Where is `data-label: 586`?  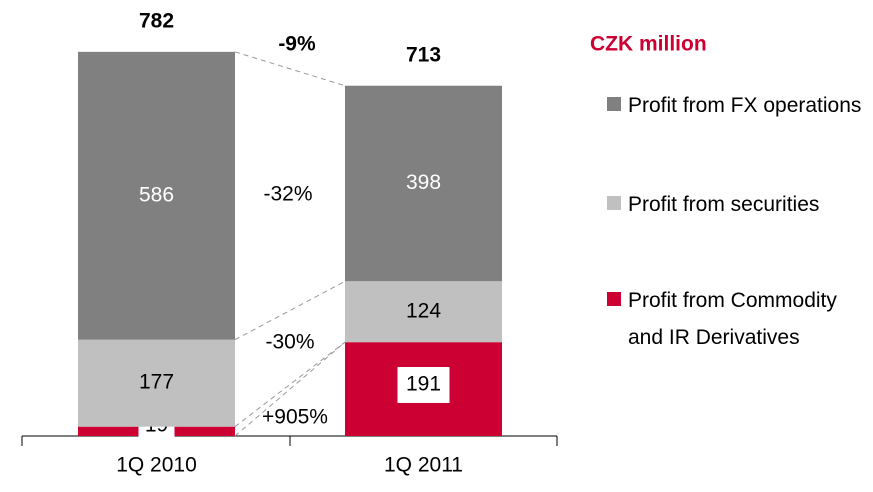 data-label: 586 is located at coordinates (156, 194).